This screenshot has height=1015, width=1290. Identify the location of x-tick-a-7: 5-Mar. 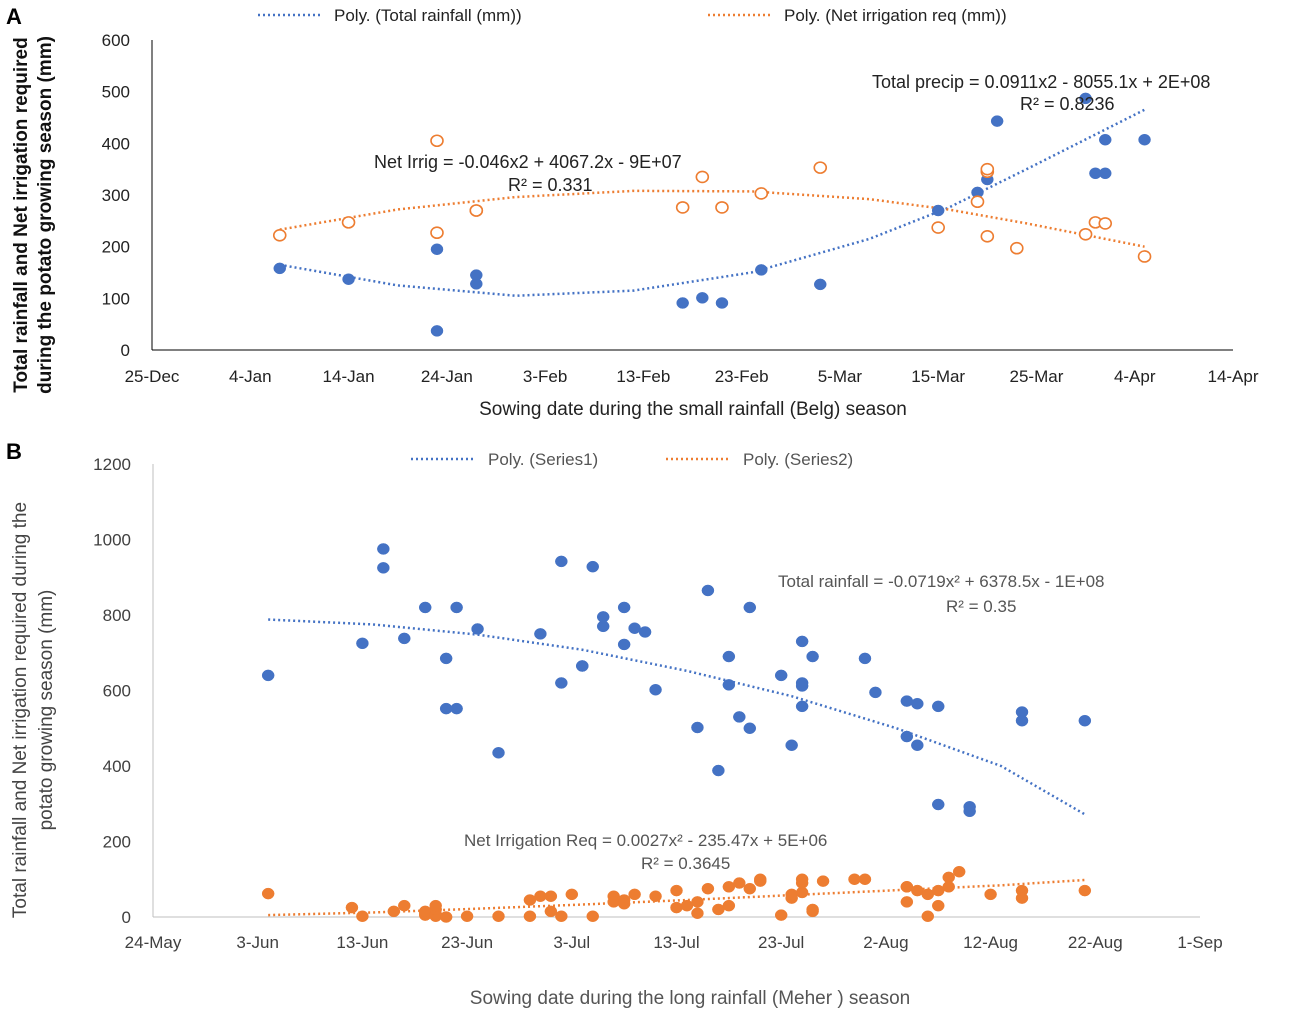
(840, 376).